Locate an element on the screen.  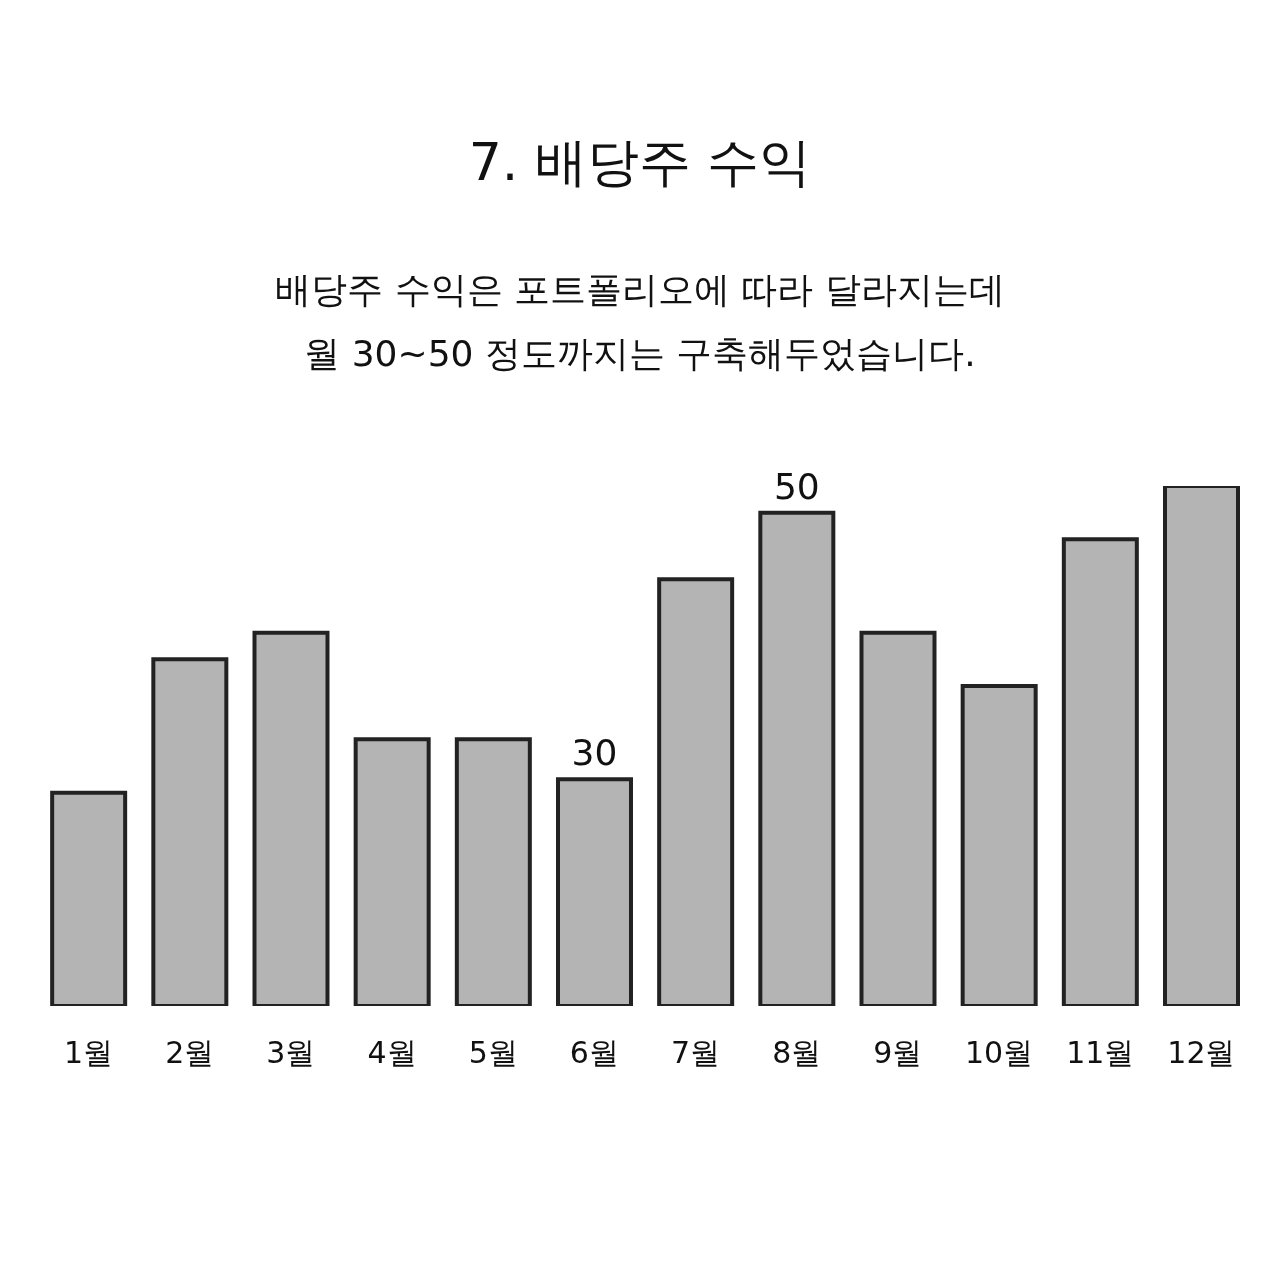
x-tick-label: 3월 is located at coordinates (291, 1053).